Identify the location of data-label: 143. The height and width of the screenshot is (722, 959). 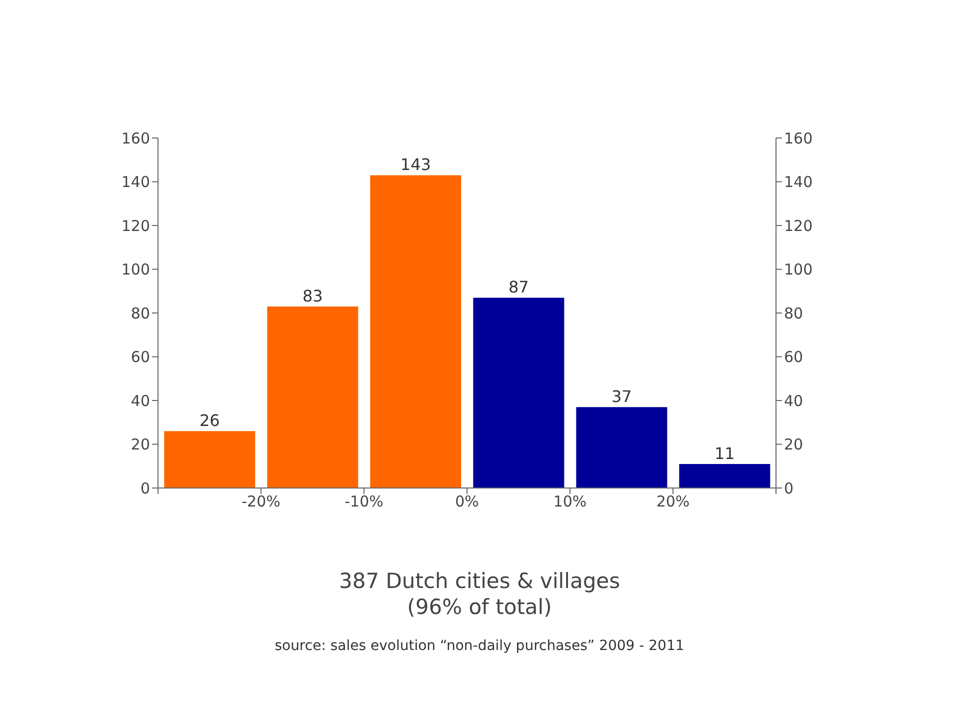
(415, 164).